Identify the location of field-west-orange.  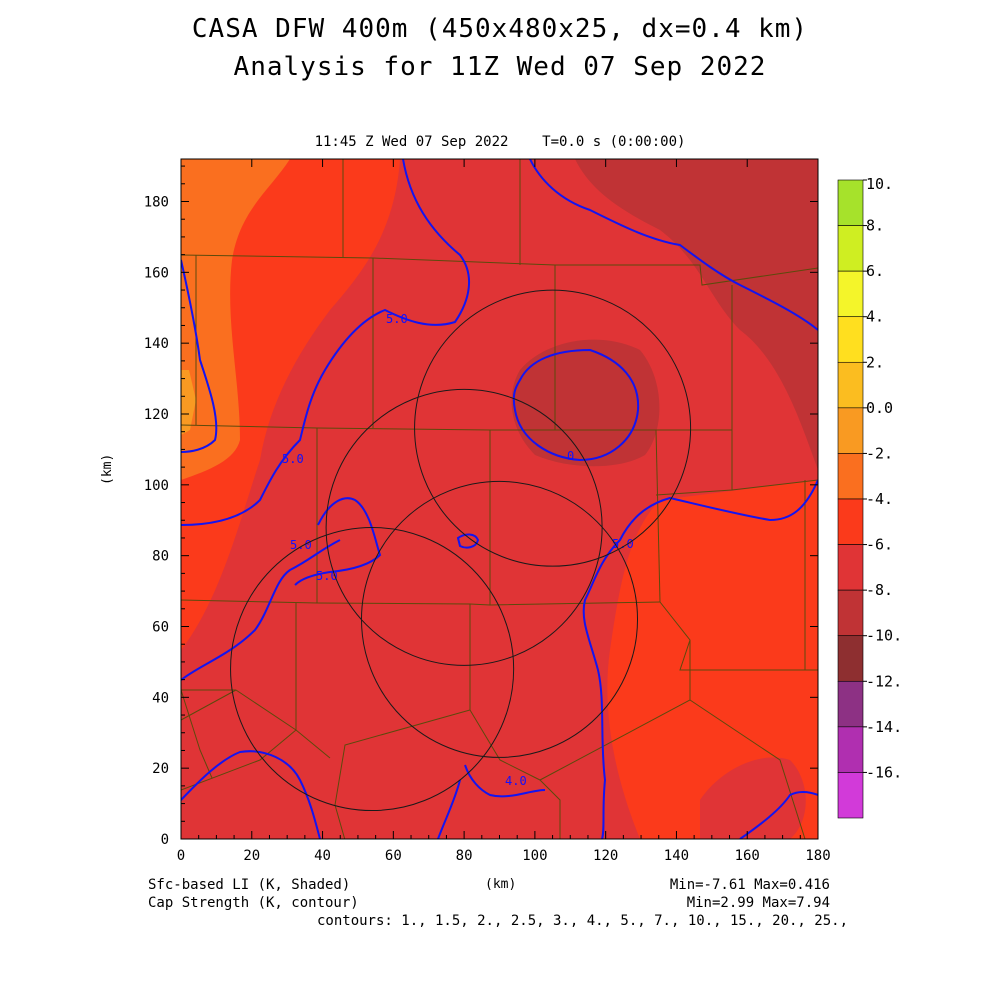
(235, 319).